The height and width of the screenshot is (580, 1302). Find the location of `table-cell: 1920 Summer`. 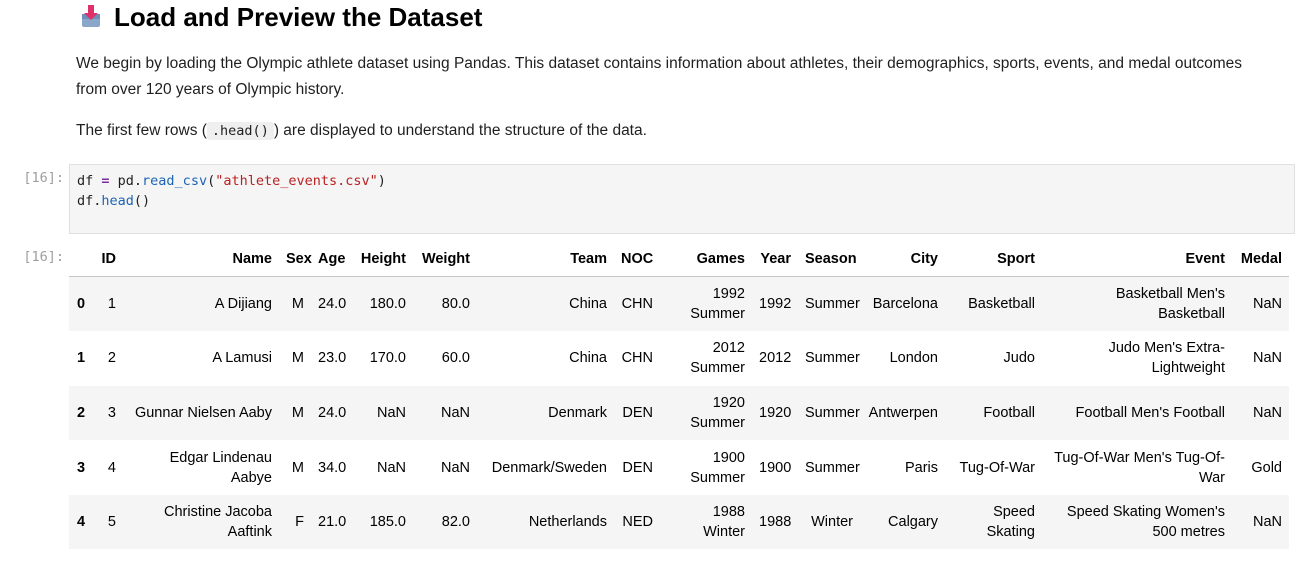

table-cell: 1920 Summer is located at coordinates (717, 412).